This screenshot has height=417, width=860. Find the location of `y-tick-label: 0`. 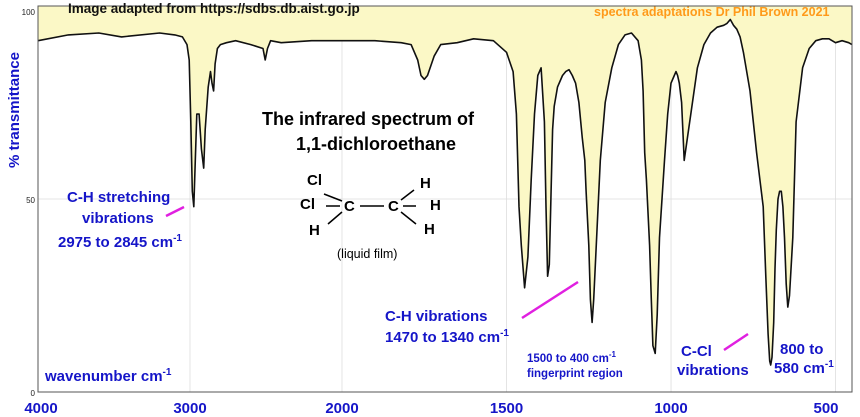

y-tick-label: 0 is located at coordinates (33, 393).